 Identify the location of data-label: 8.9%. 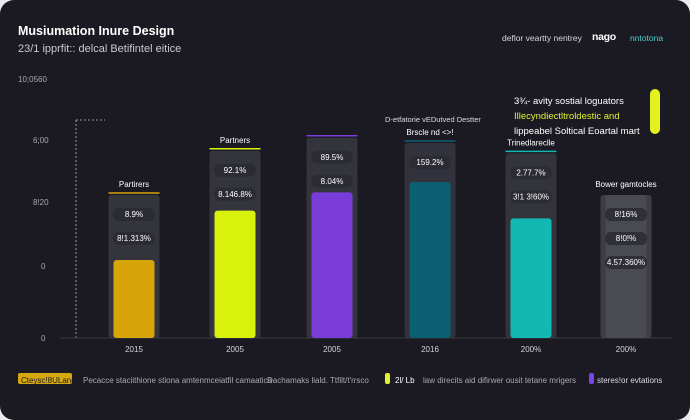
(134, 214).